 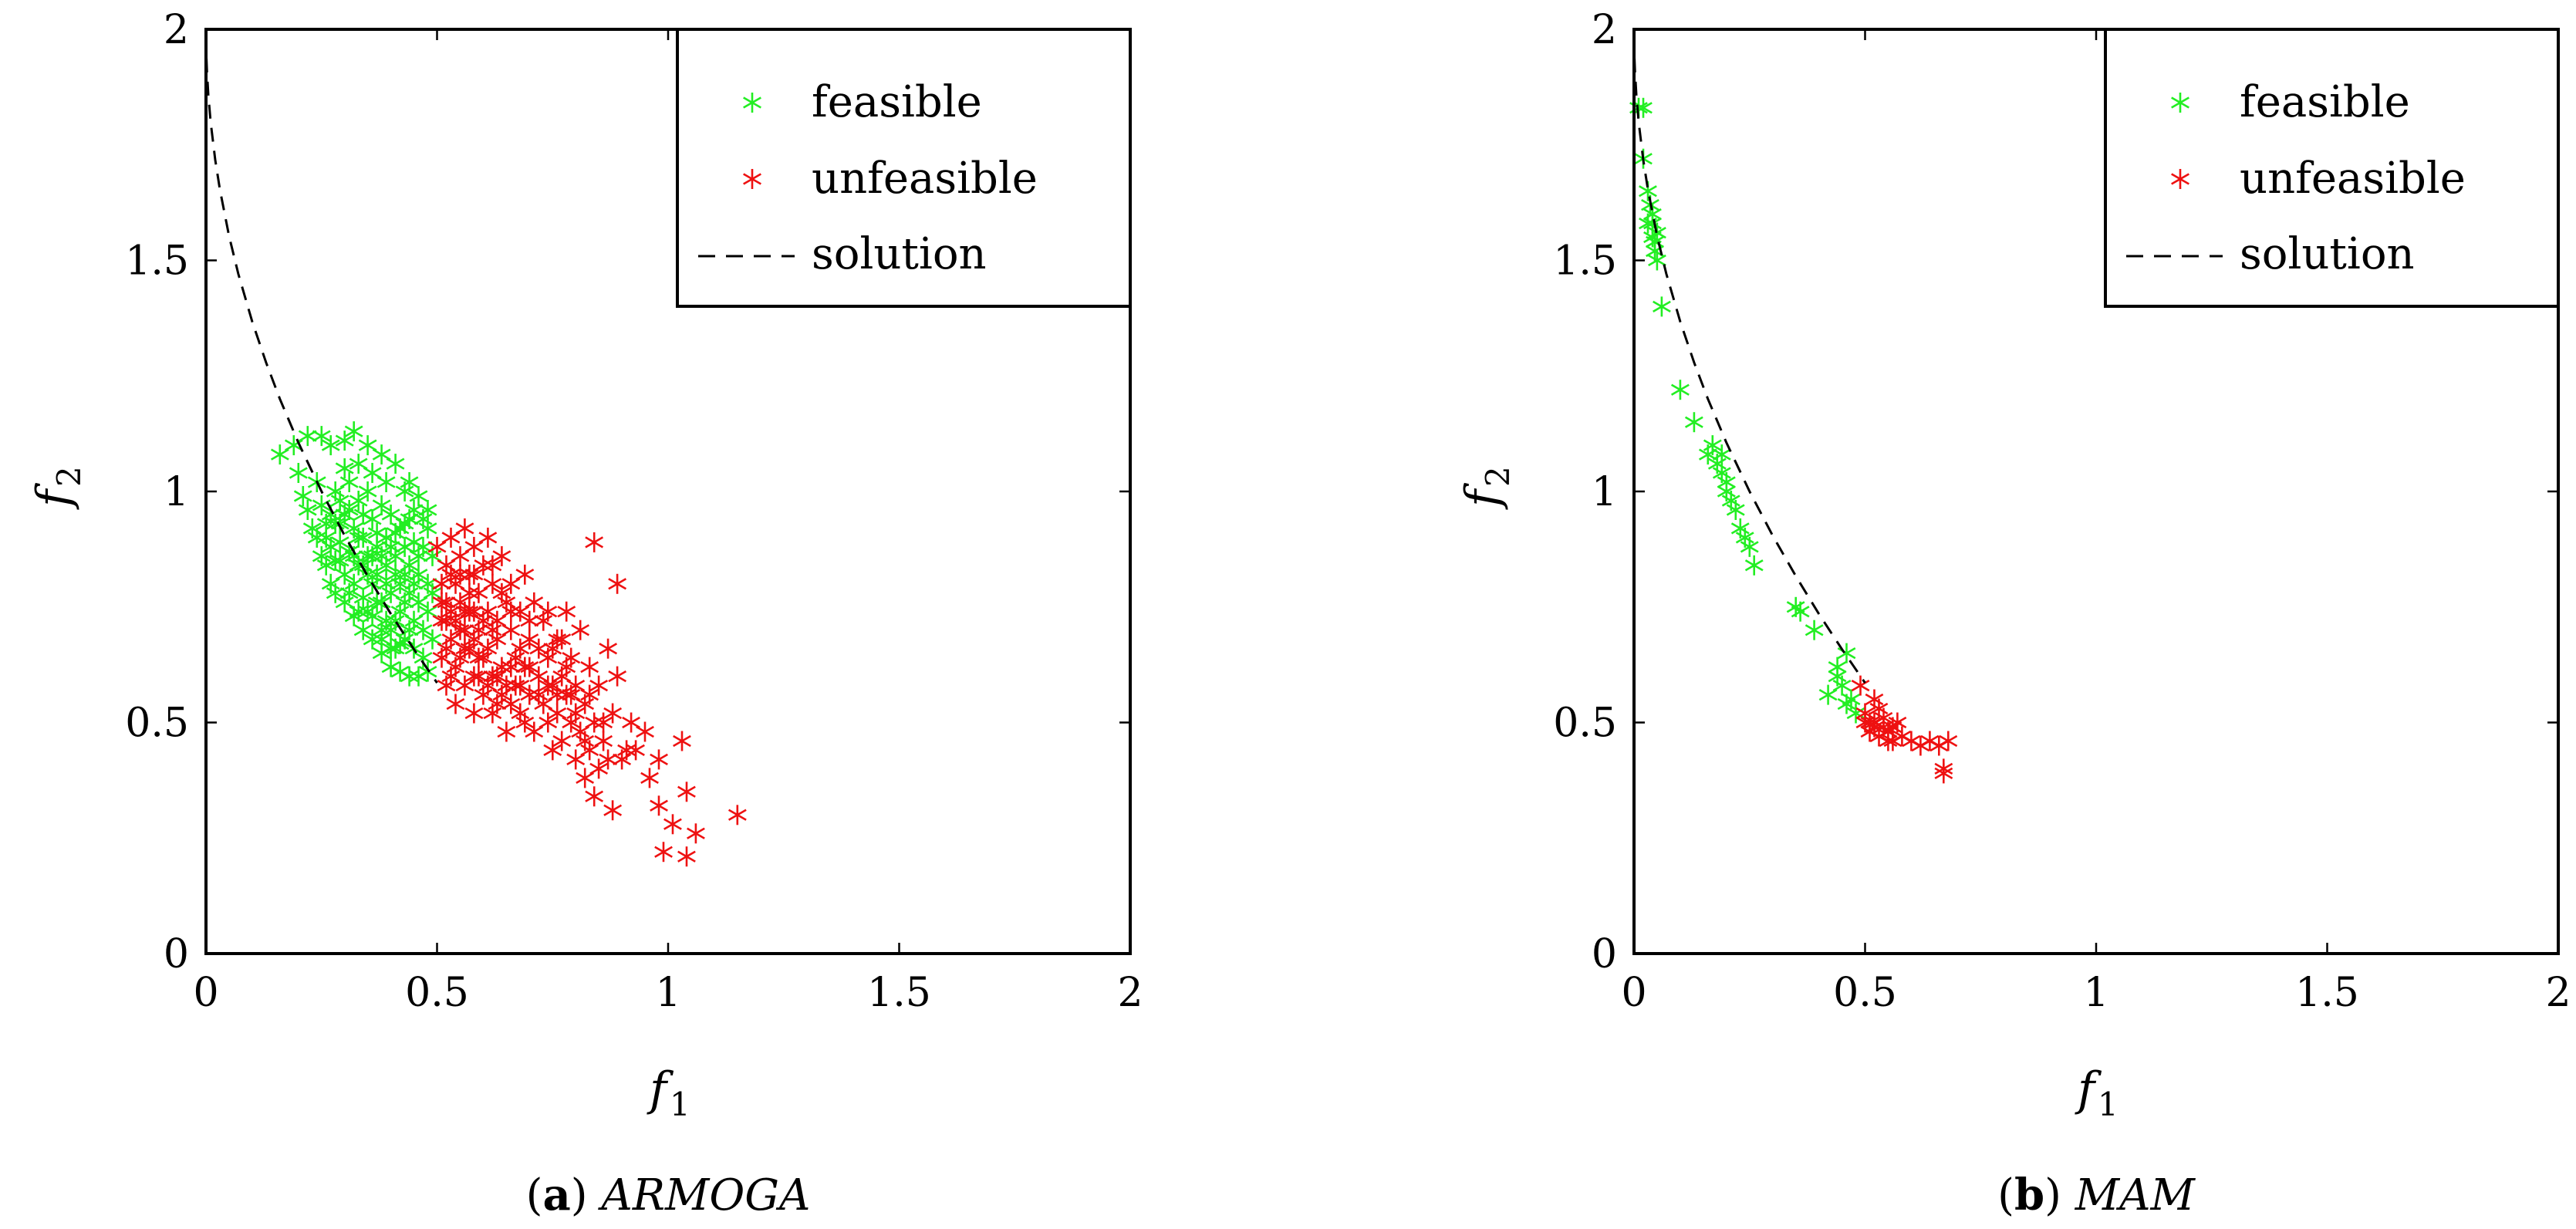 What do you see at coordinates (2180, 103) in the screenshot?
I see `legend-feasible-marker-icon` at bounding box center [2180, 103].